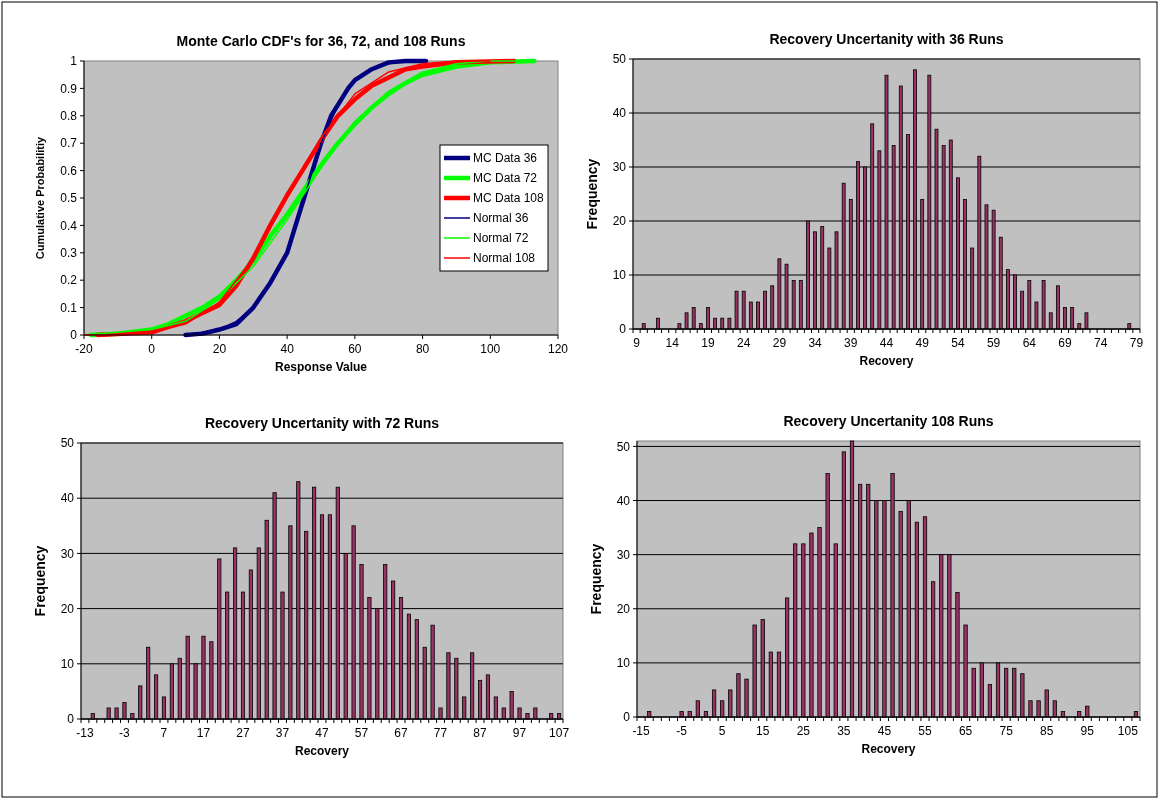 This screenshot has width=1175, height=799. I want to click on x-tick-label: 25, so click(803, 731).